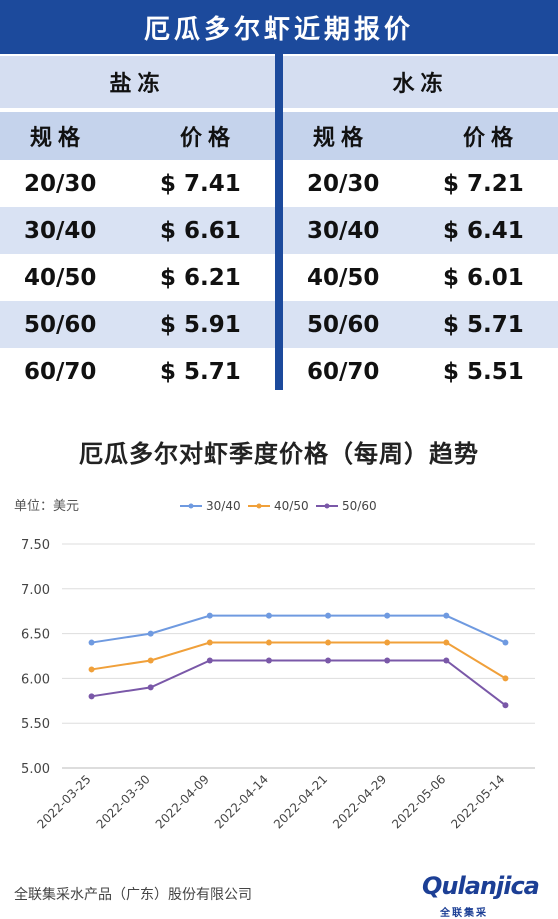 The width and height of the screenshot is (558, 919). What do you see at coordinates (359, 801) in the screenshot?
I see `x-tick-label: 2022-04-29` at bounding box center [359, 801].